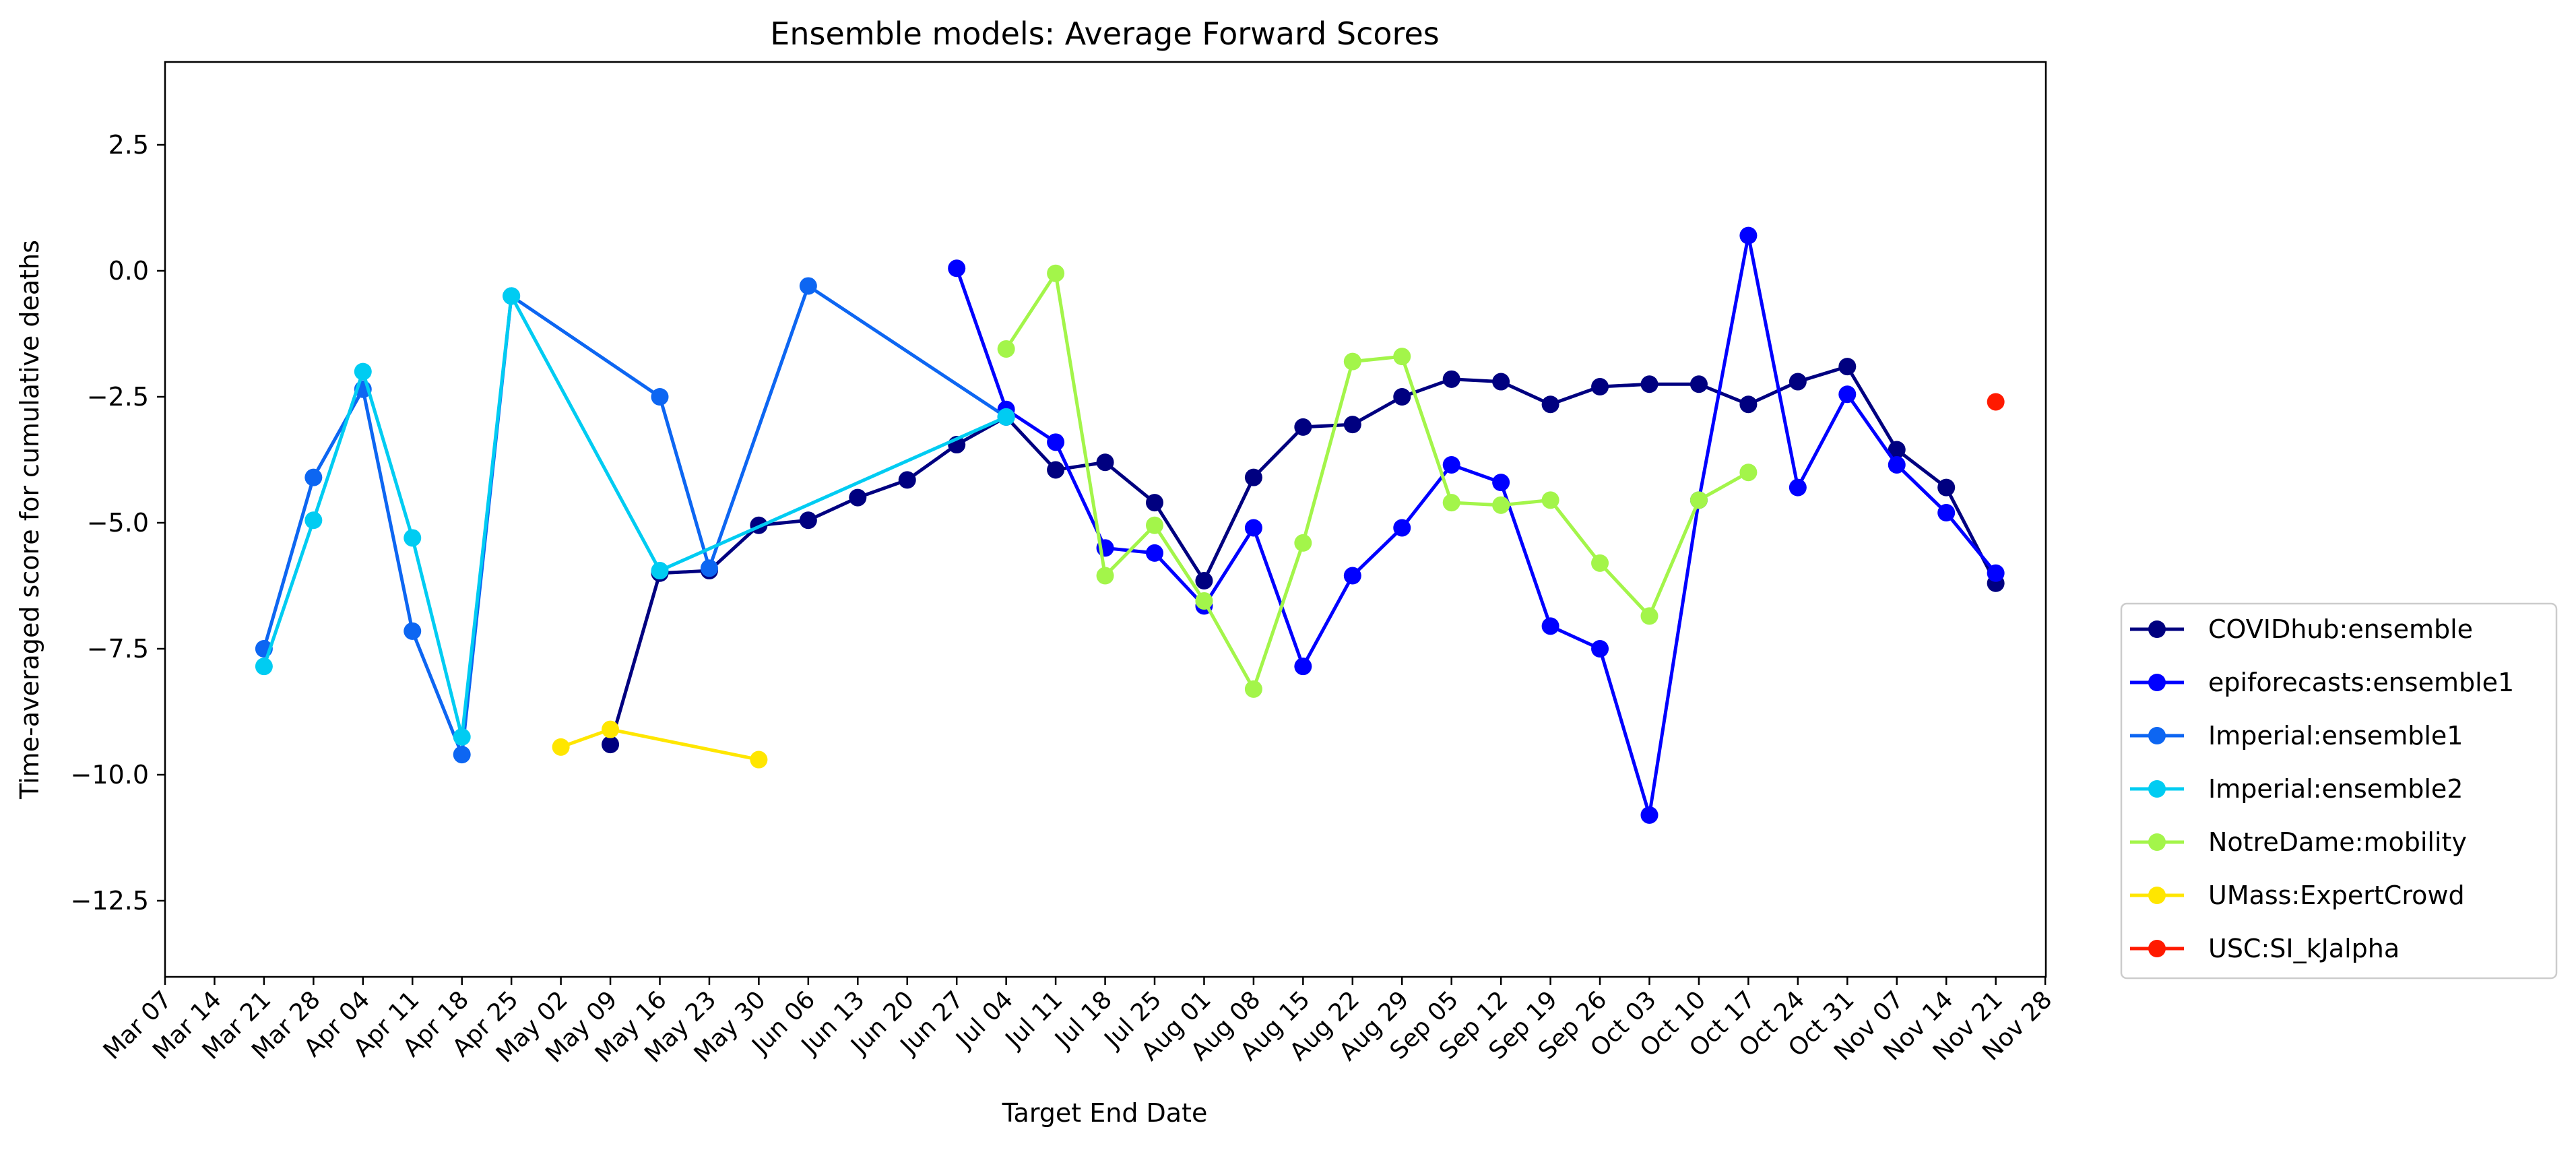 The image size is (2576, 1150). I want to click on y-tick-label: −2.5, so click(118, 397).